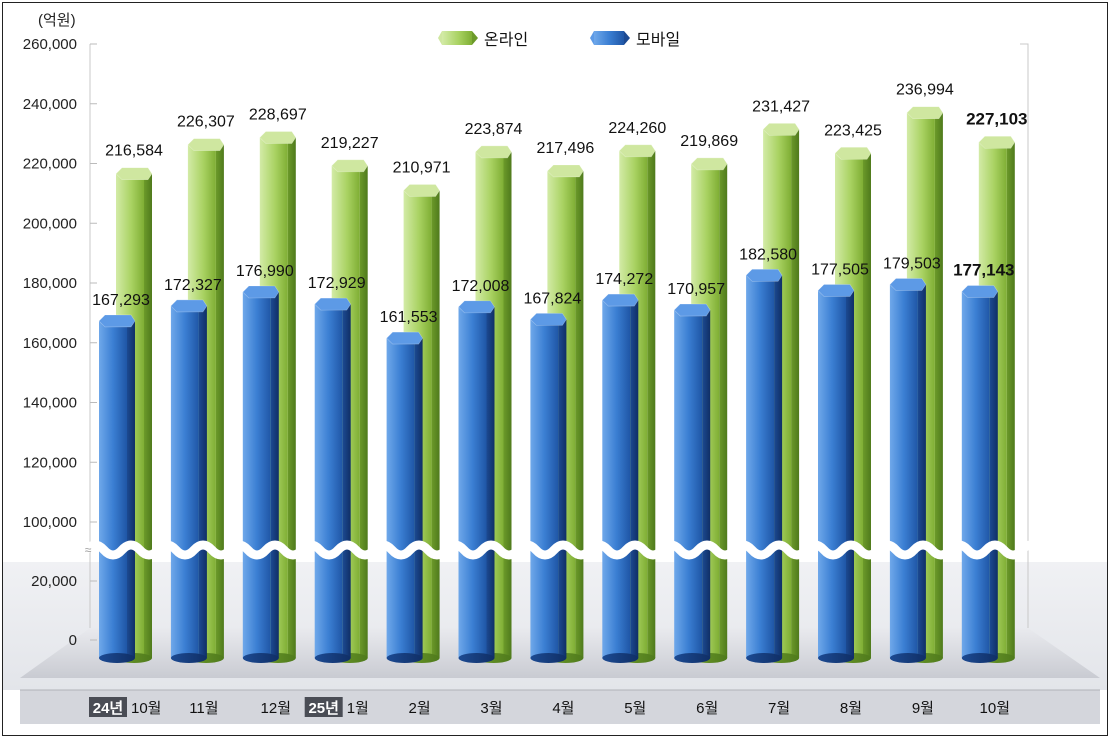 This screenshot has height=738, width=1110. What do you see at coordinates (278, 115) in the screenshot?
I see `online-value-label: 228,697` at bounding box center [278, 115].